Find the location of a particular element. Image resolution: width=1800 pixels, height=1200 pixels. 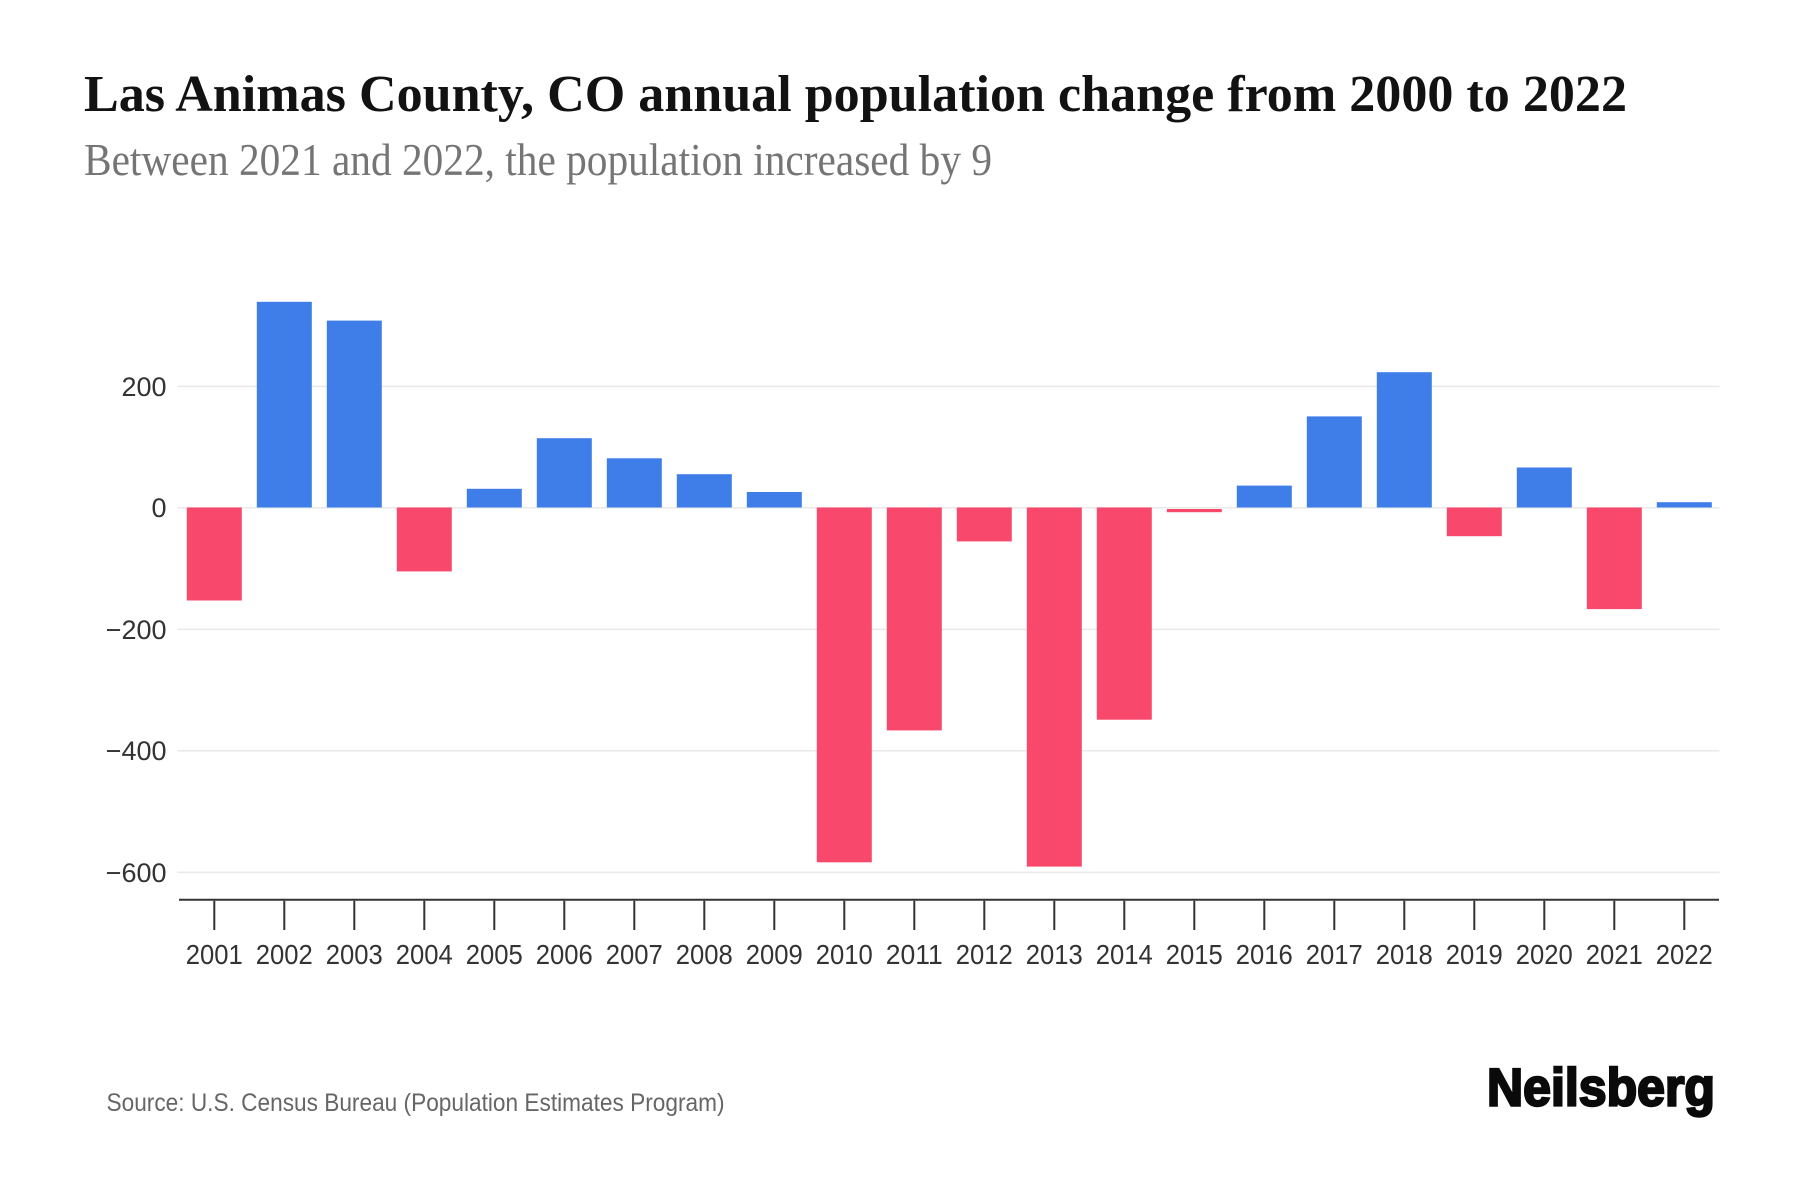

svg-text: 2013 is located at coordinates (1054, 954).